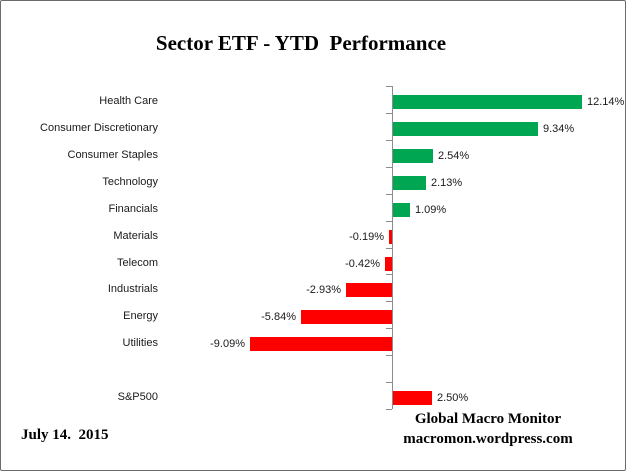 The width and height of the screenshot is (626, 471). What do you see at coordinates (140, 316) in the screenshot?
I see `category-label: Energy` at bounding box center [140, 316].